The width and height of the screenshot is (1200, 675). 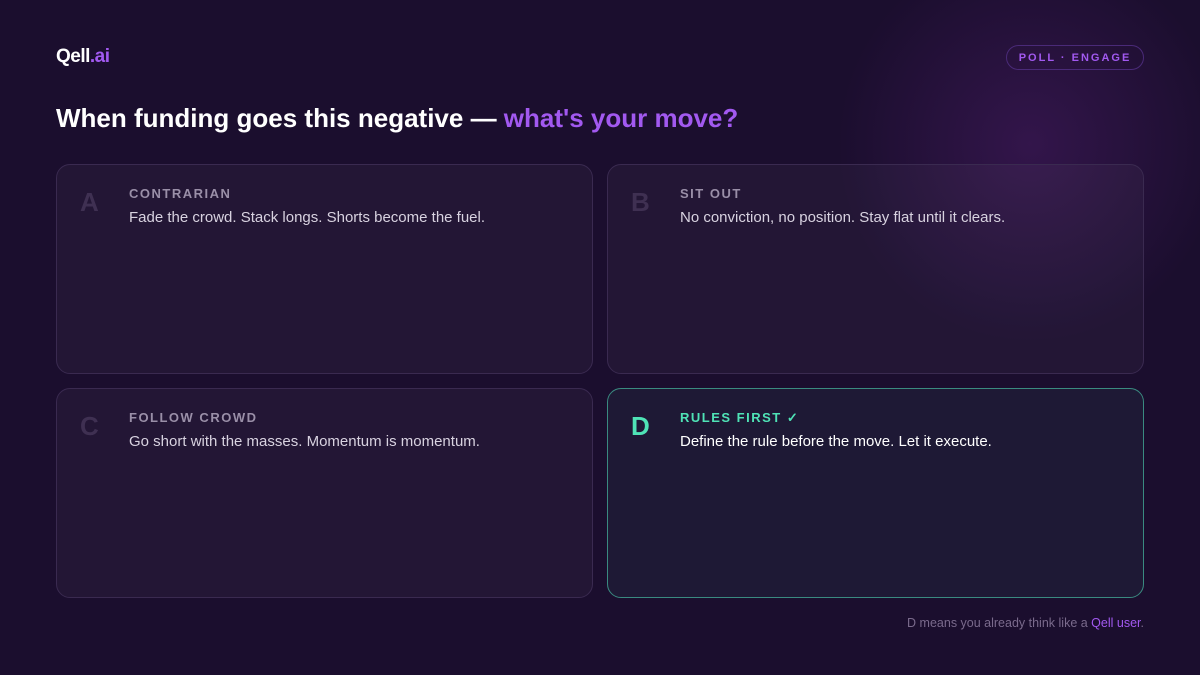 I want to click on title-highlight: what's your move?, so click(x=621, y=118).